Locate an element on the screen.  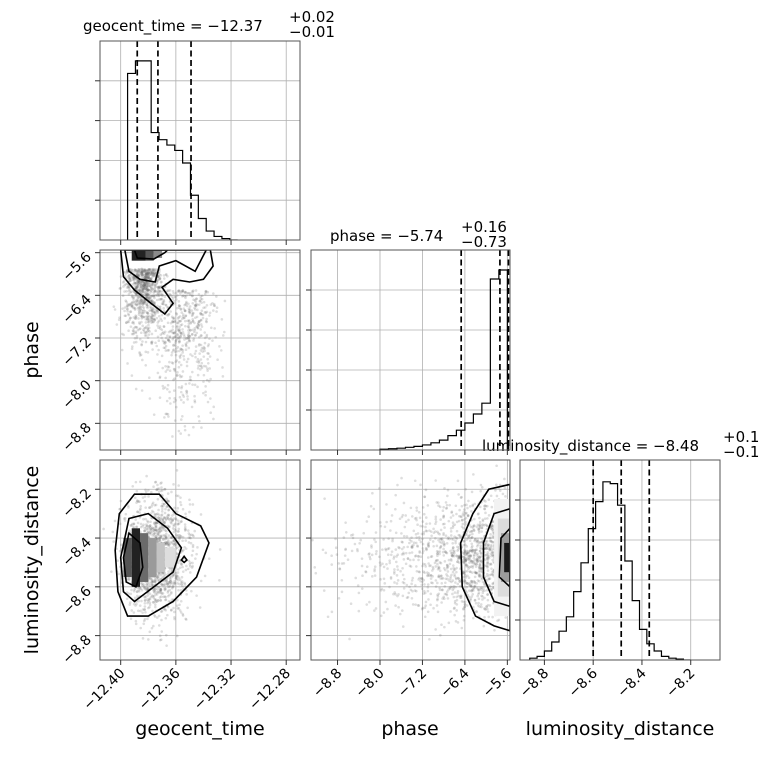
frame-geocent-time-vs-luminosity-distance is located at coordinates (200, 560).